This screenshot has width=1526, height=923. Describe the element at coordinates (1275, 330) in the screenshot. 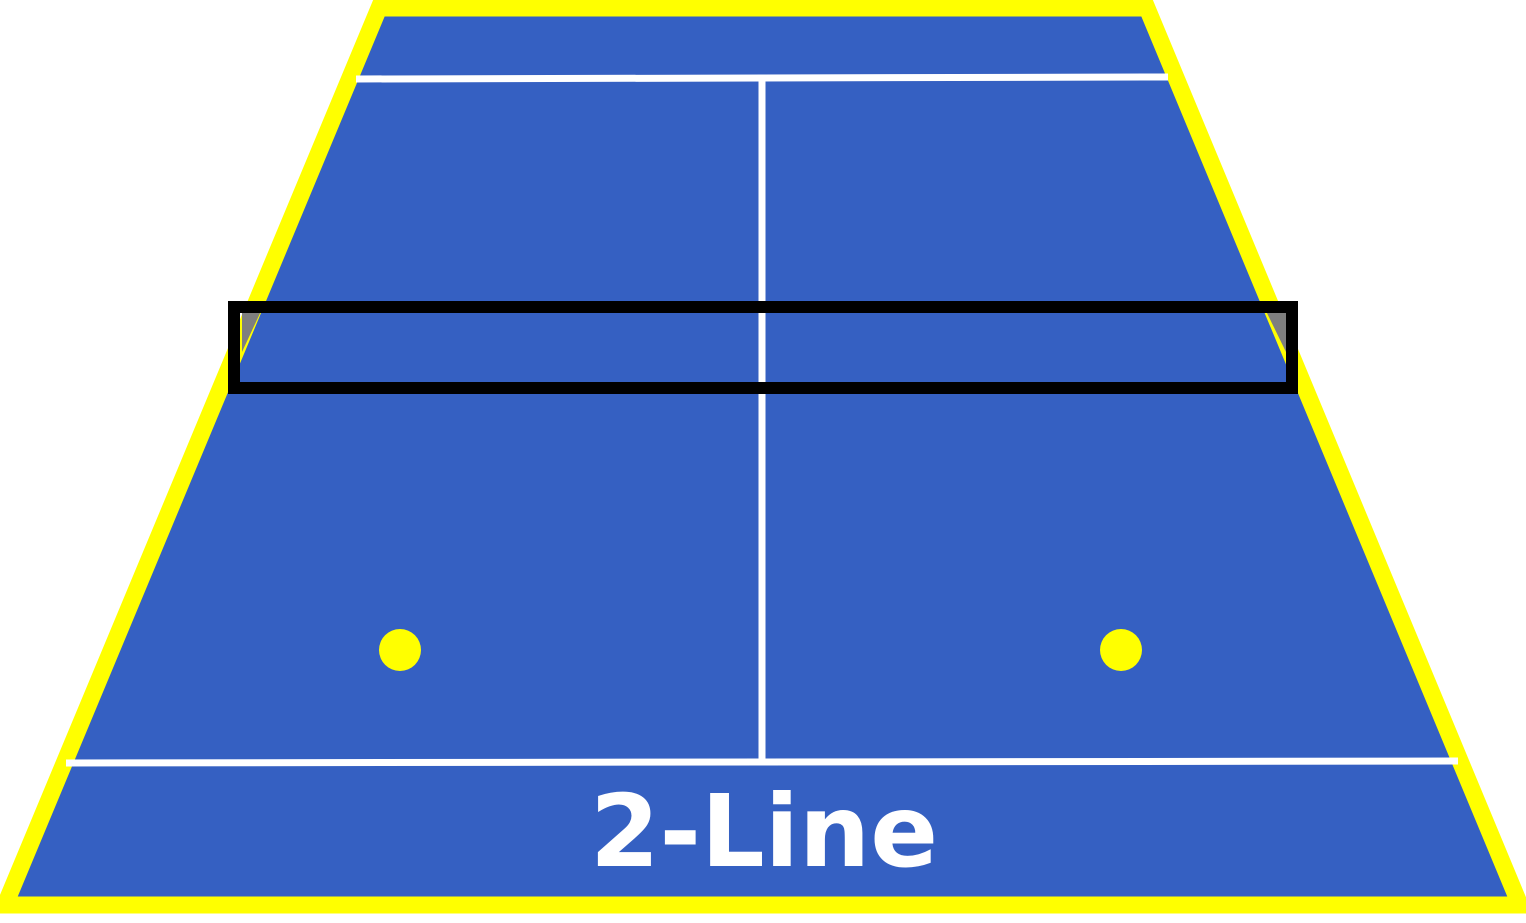

I see `right-net-post` at that location.